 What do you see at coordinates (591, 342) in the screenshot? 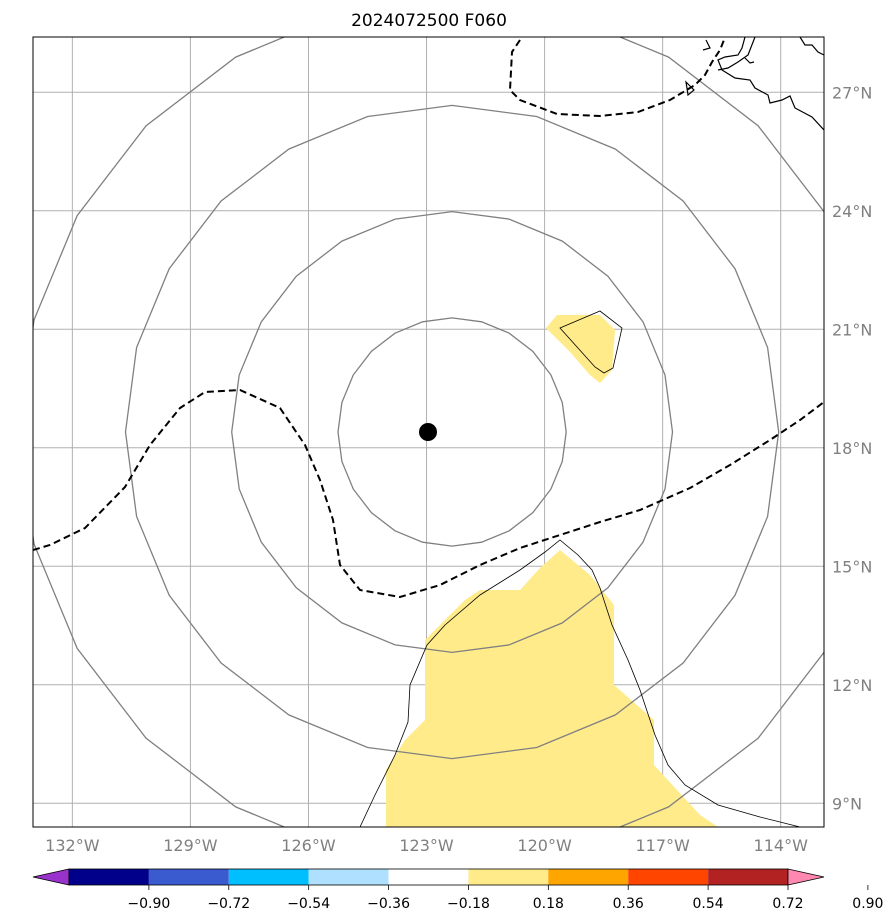
I see `outline-contour-north` at bounding box center [591, 342].